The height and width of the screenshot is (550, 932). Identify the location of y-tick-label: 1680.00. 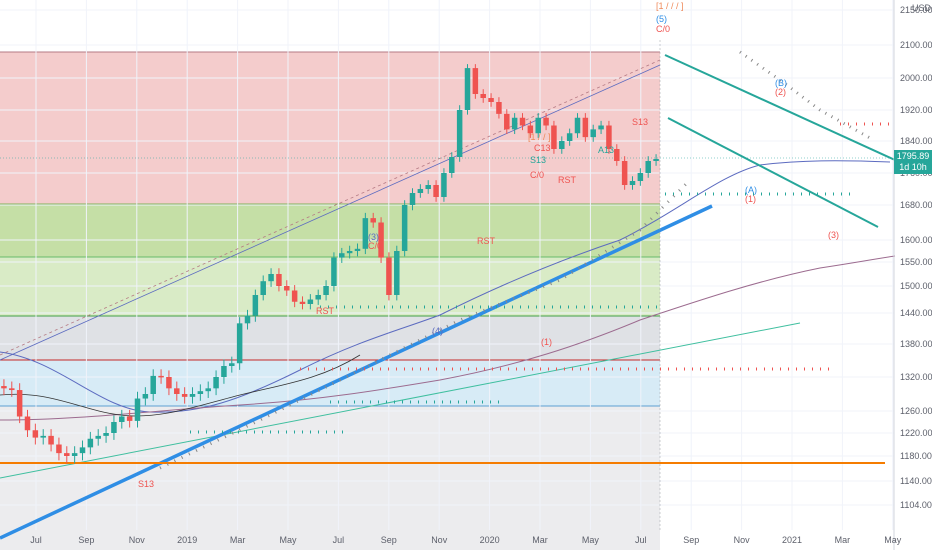
(916, 205).